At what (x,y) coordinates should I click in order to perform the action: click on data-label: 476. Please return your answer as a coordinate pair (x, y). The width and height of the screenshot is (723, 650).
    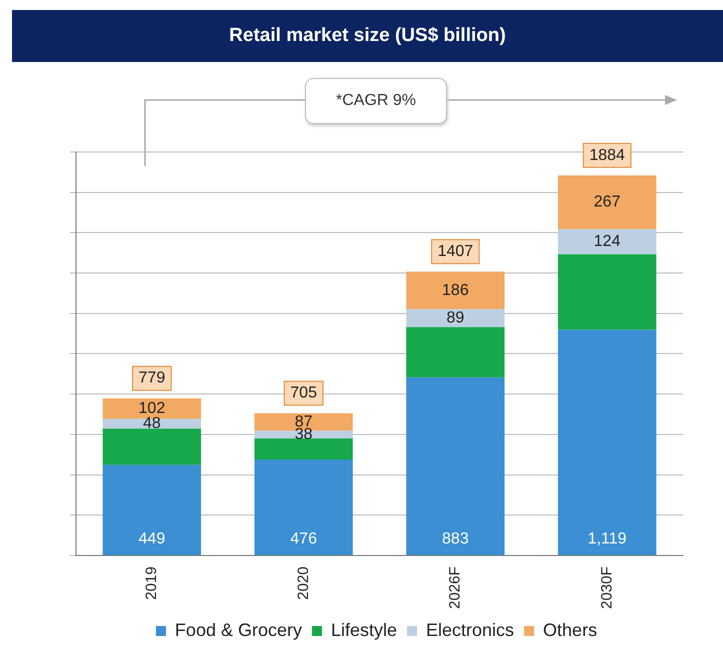
    Looking at the image, I should click on (304, 539).